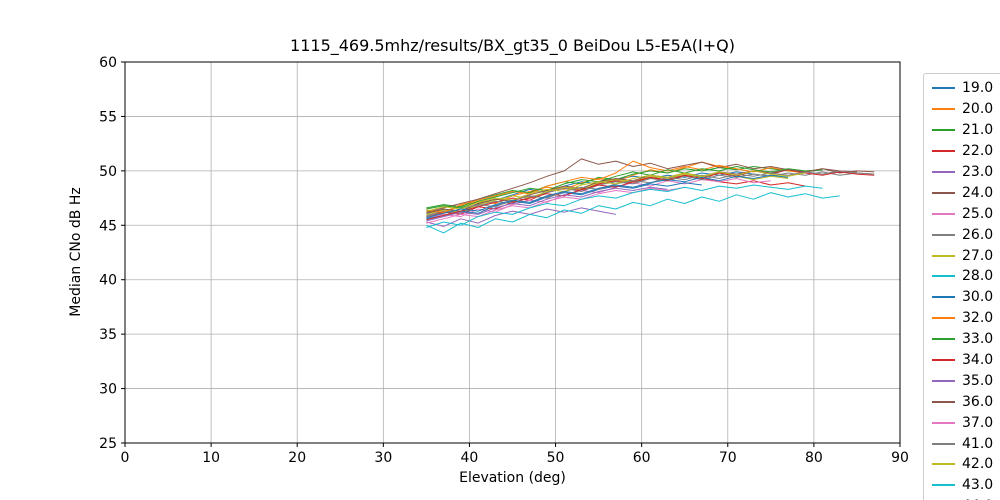 The image size is (1000, 500). What do you see at coordinates (978, 485) in the screenshot?
I see `legend-label: 43.0` at bounding box center [978, 485].